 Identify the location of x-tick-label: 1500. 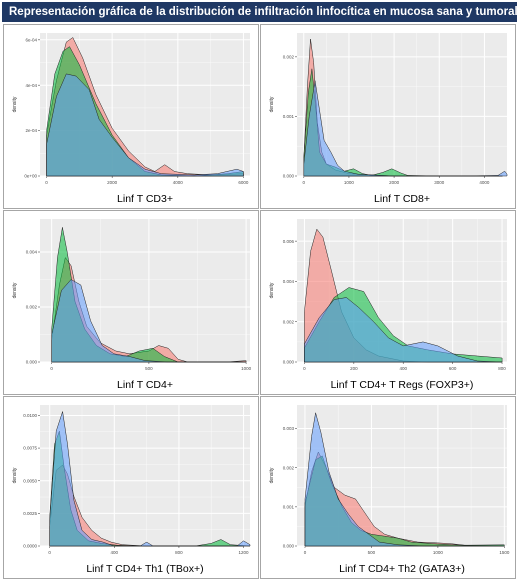
(504, 552).